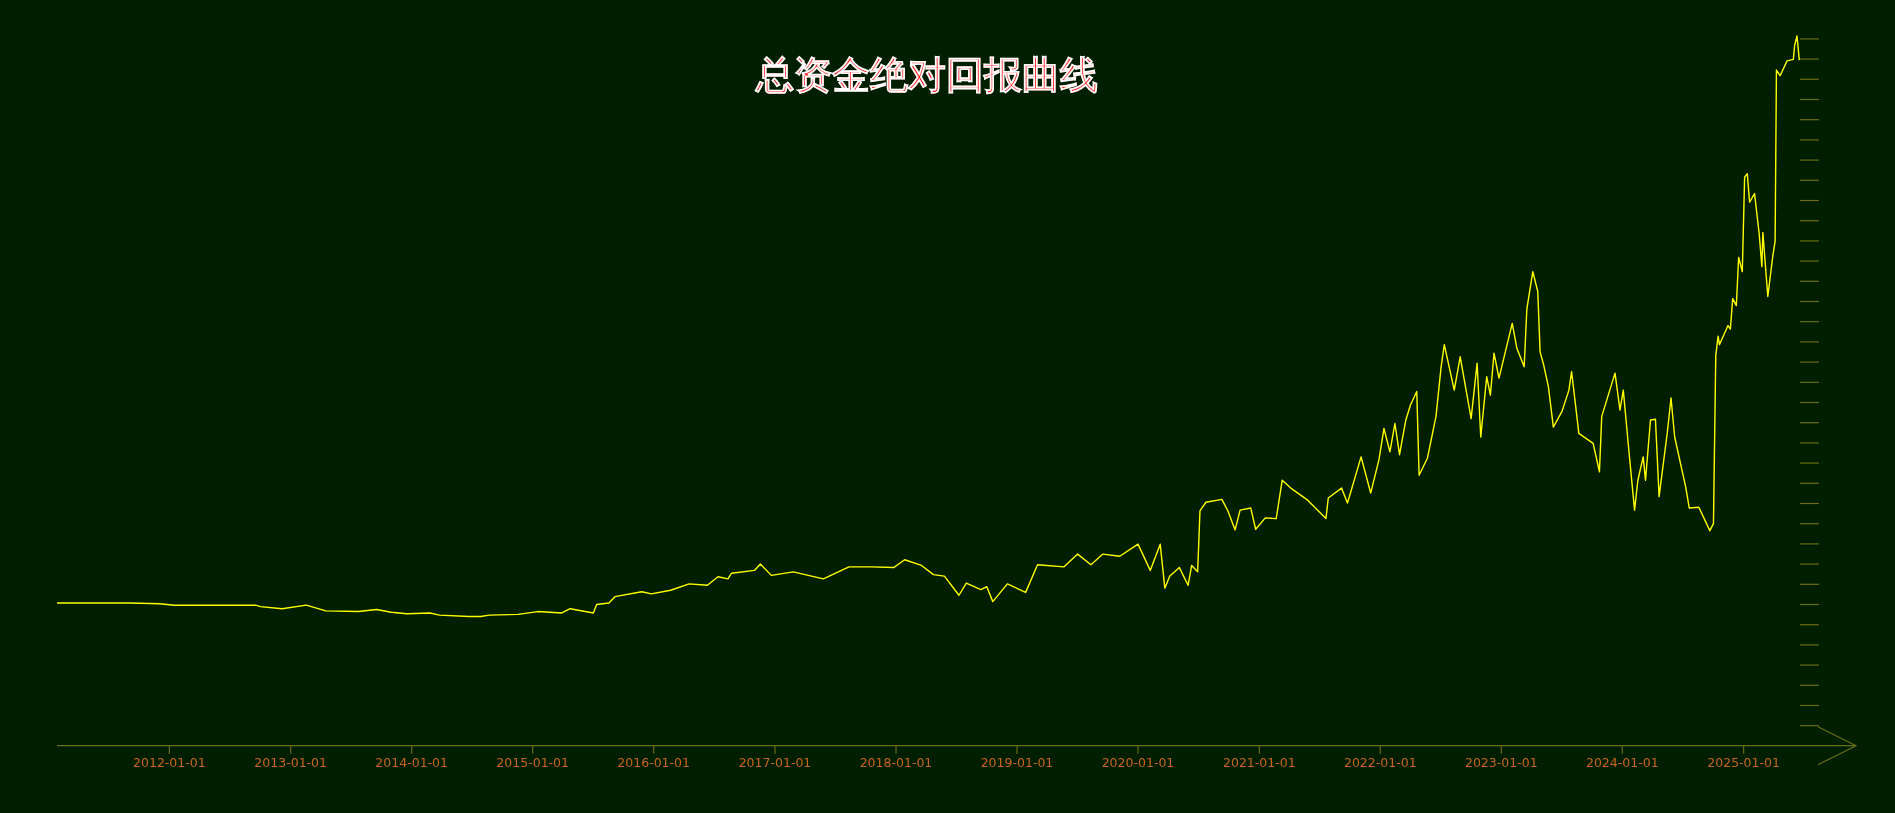 This screenshot has width=1895, height=813. Describe the element at coordinates (775, 762) in the screenshot. I see `x-tick-label: 2017-01-01` at that location.